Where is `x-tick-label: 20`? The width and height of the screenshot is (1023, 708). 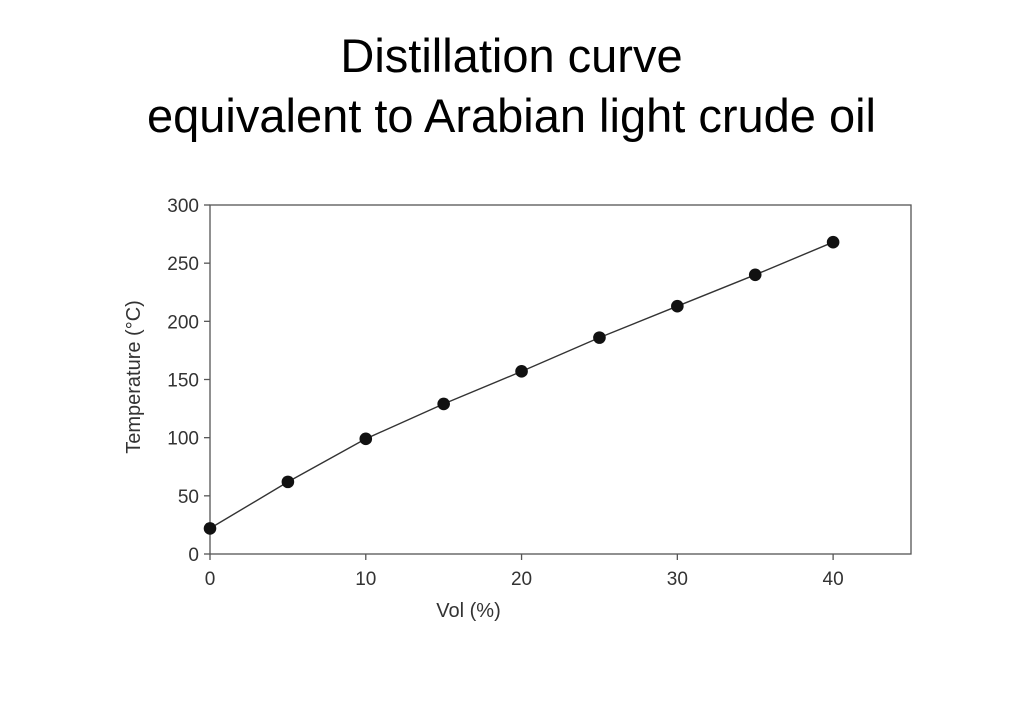
x-tick-label: 20 is located at coordinates (521, 579).